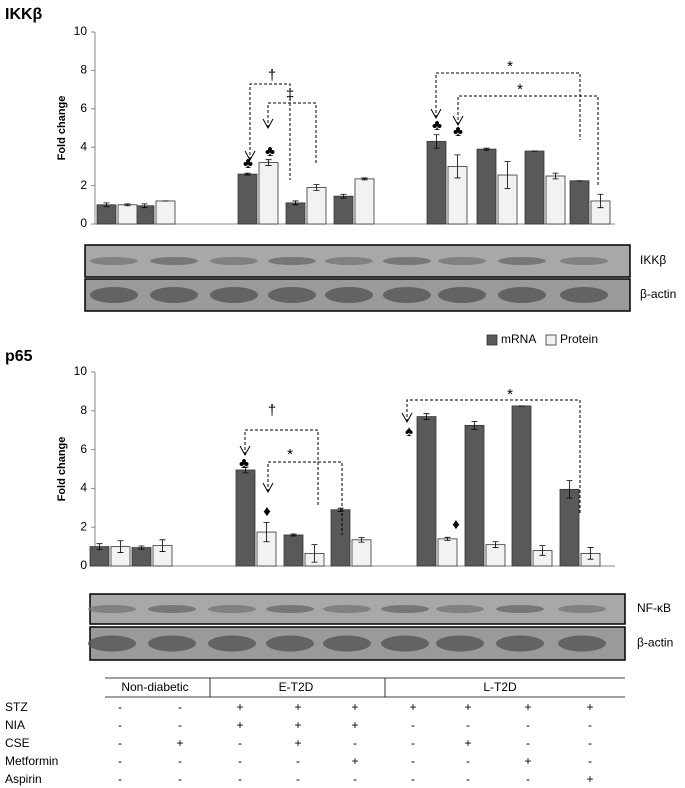 The image size is (685, 788). I want to click on y-tick-label: 8, so click(83, 70).